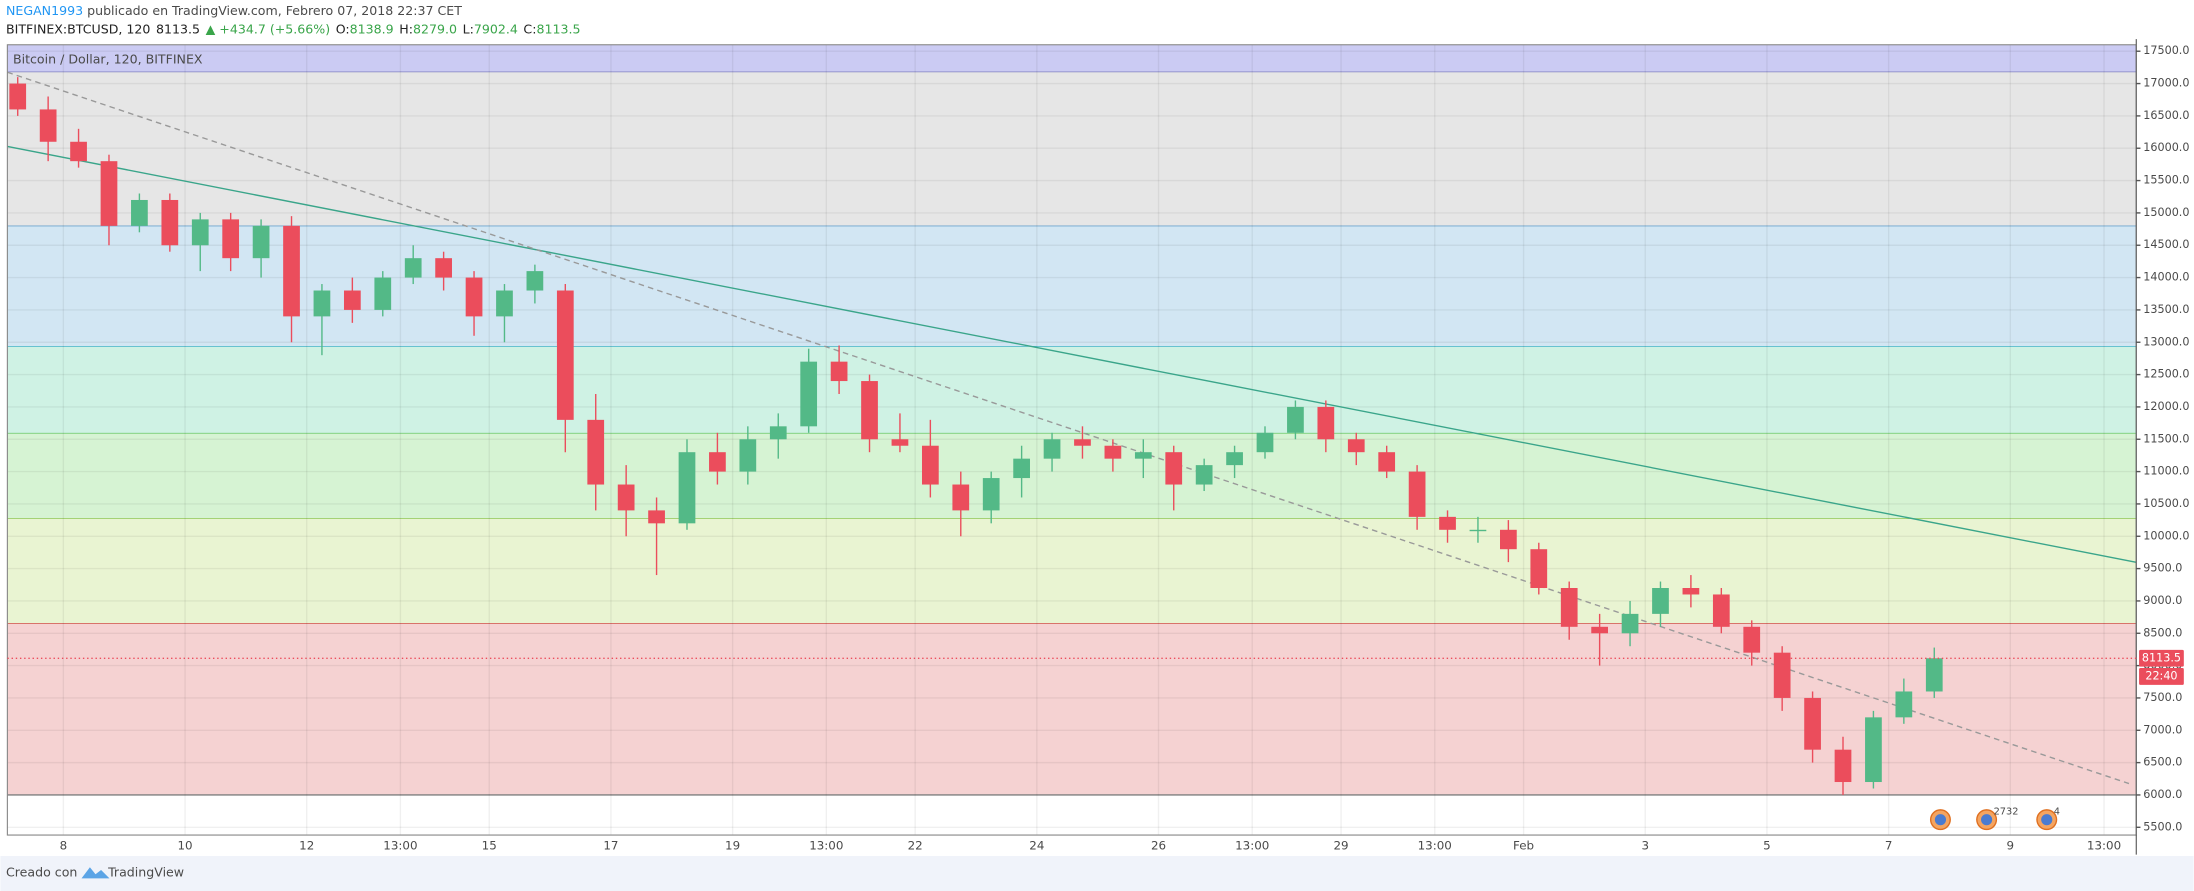 This screenshot has height=891, width=2194. I want to click on ohlc-label: L:, so click(468, 28).